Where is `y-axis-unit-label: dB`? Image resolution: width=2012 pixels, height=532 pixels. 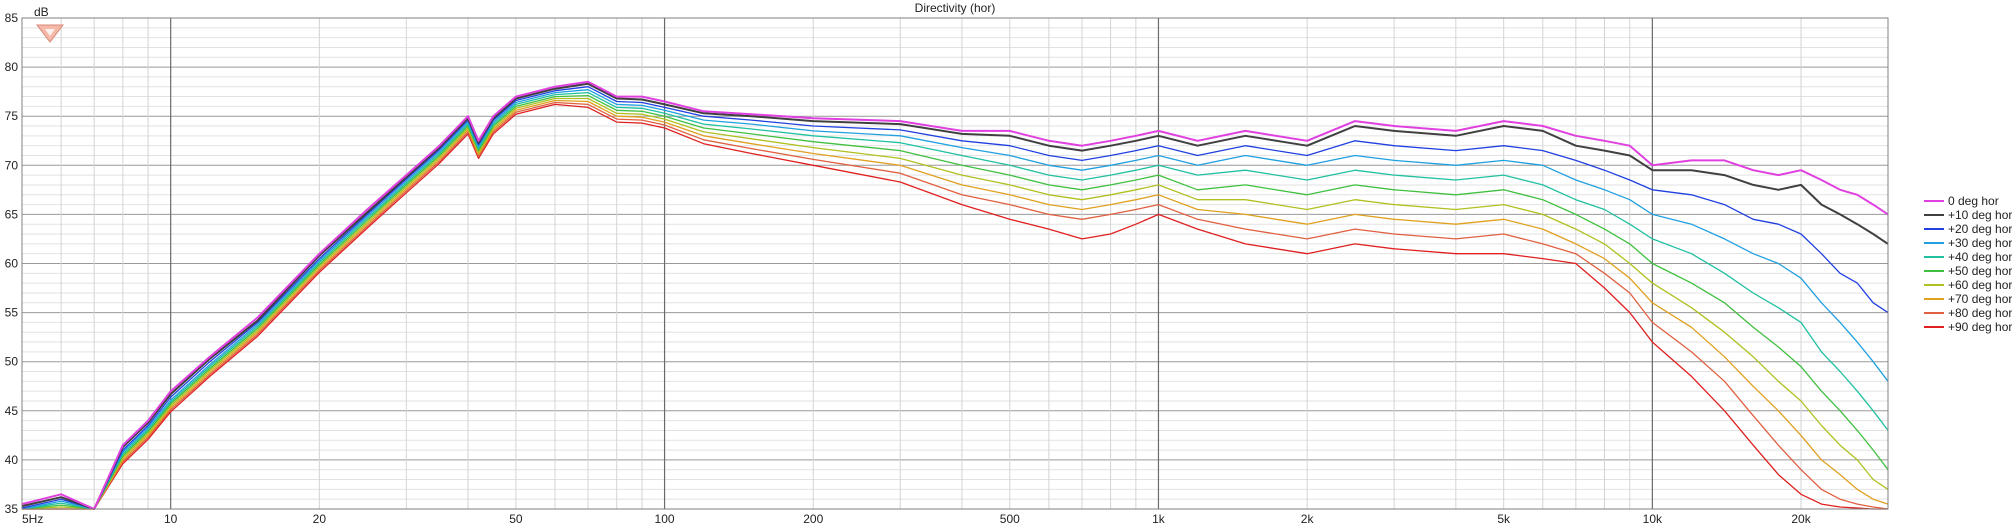 y-axis-unit-label: dB is located at coordinates (41, 12).